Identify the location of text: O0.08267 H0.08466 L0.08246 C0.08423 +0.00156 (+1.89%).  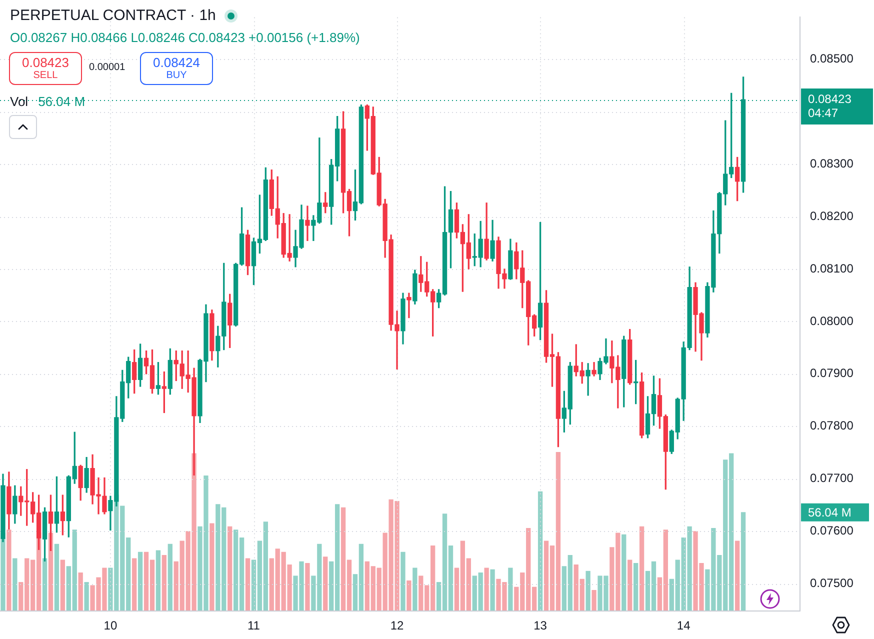
(185, 38).